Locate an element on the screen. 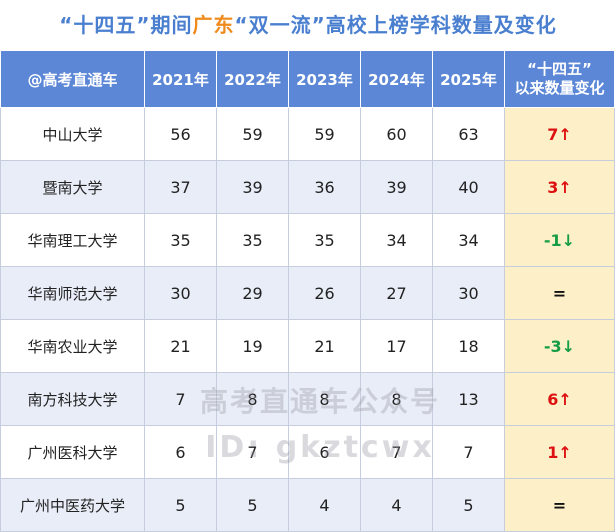 The height and width of the screenshot is (532, 616). table-row: 中山大学 56 59 59 60 63 7↑ is located at coordinates (307, 134).